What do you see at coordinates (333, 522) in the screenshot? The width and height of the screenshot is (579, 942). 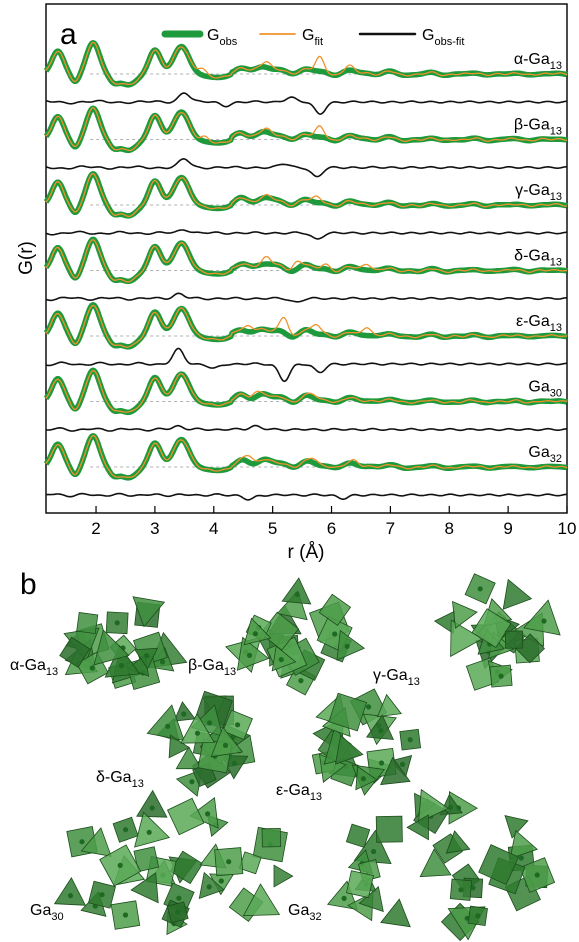 I see `x-axis: 2 3 4 5 6 7 8 9 10` at bounding box center [333, 522].